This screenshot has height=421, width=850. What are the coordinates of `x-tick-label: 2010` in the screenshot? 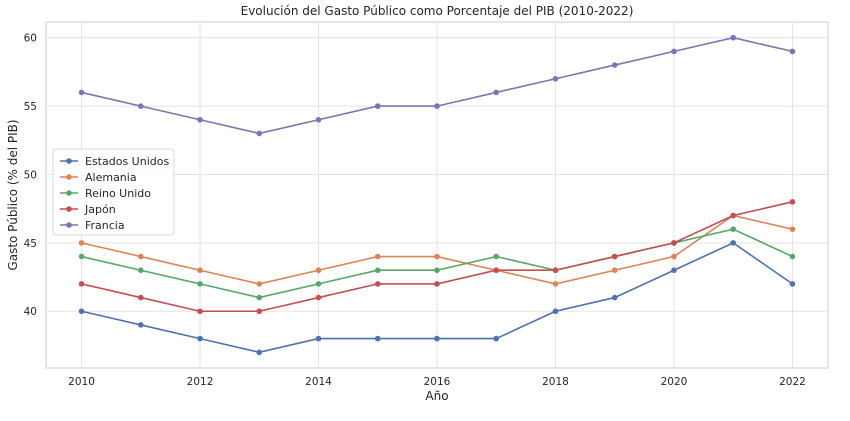 It's located at (81, 382).